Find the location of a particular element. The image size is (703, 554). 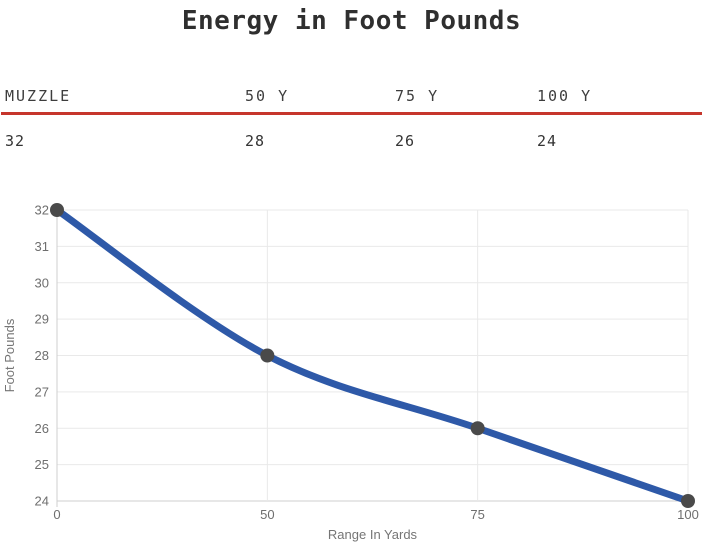

y-tick-label: 26 is located at coordinates (42, 428).